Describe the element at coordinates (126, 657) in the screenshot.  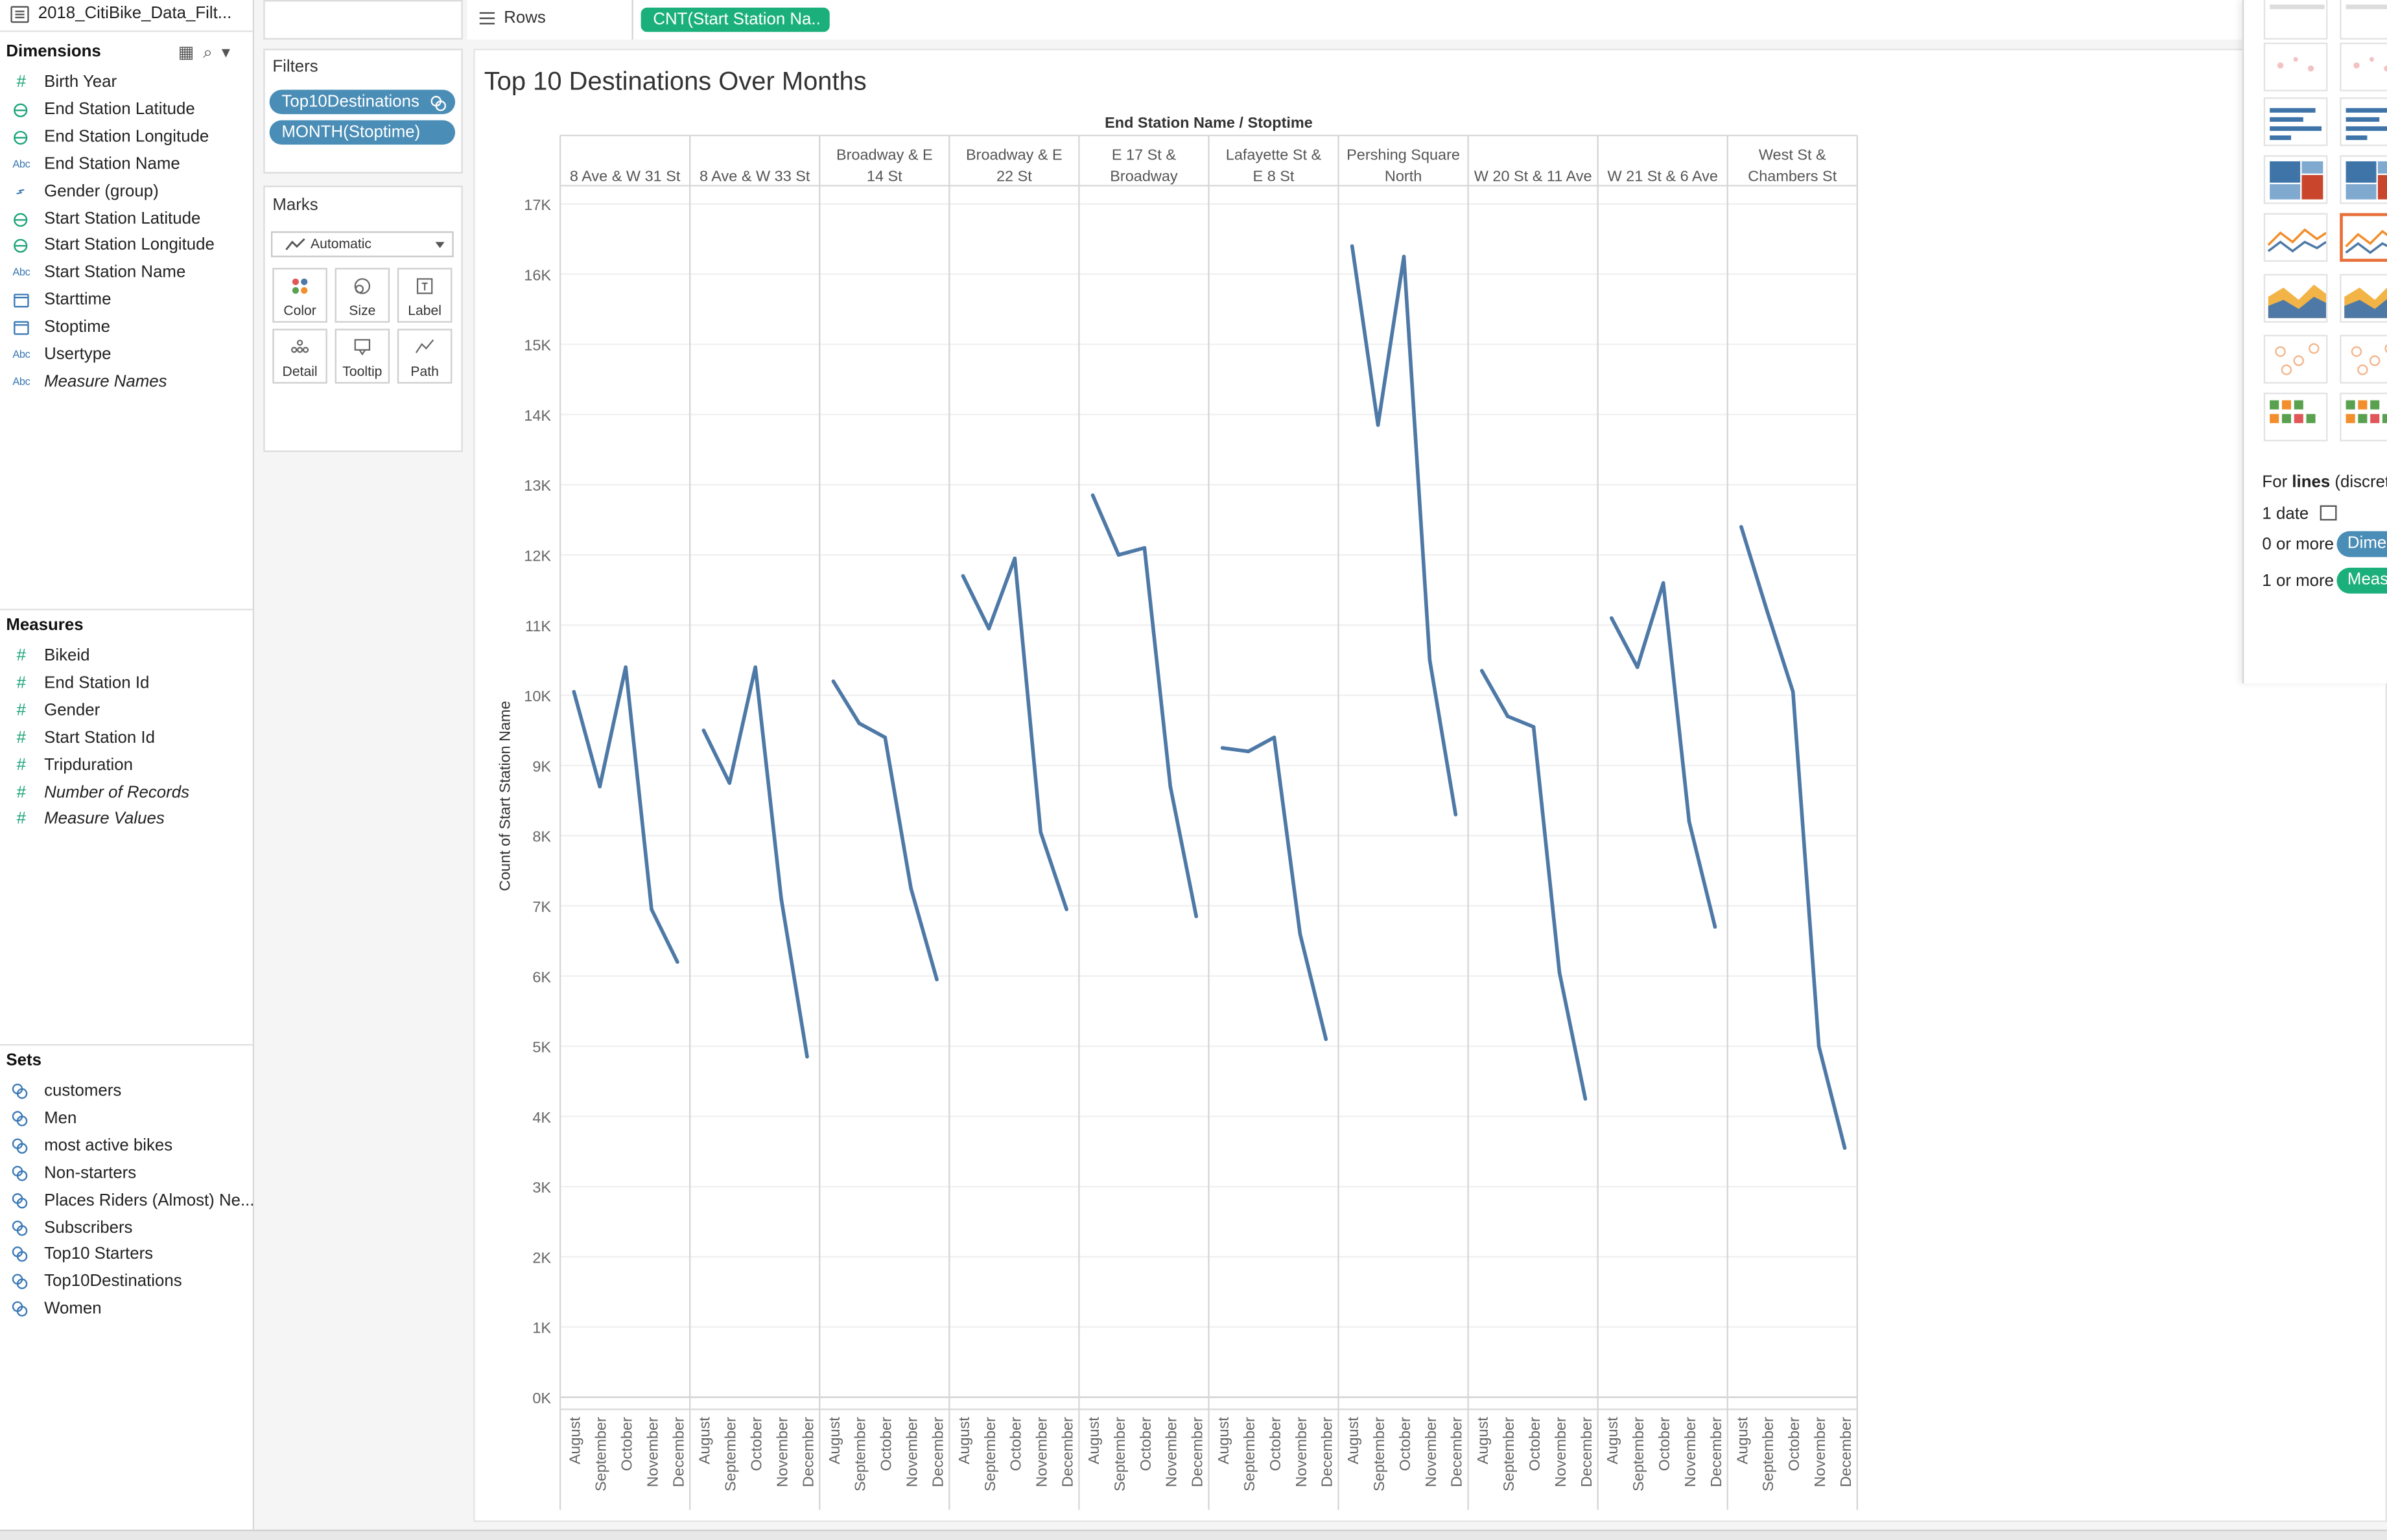
I see `measures-field: # Bikeid` at that location.